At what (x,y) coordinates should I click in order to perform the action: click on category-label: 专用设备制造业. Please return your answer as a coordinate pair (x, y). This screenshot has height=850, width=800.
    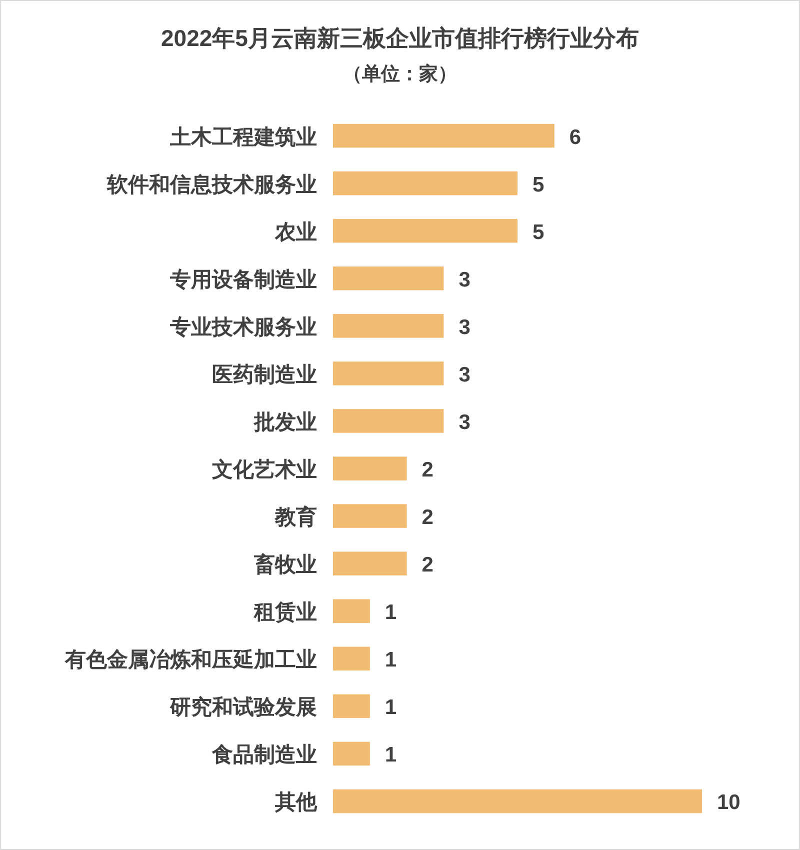
    Looking at the image, I should click on (243, 280).